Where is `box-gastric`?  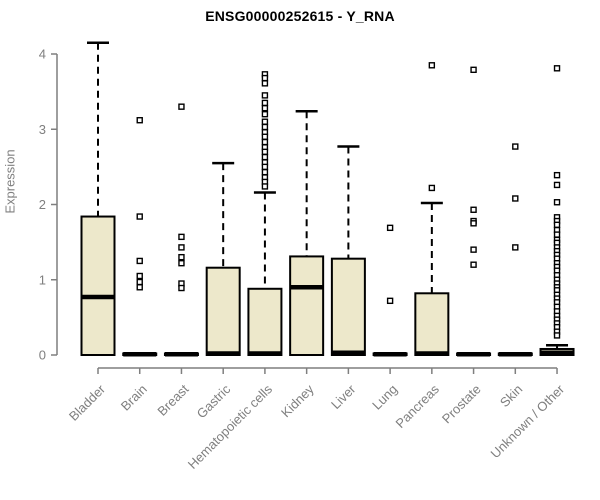 box-gastric is located at coordinates (223, 311).